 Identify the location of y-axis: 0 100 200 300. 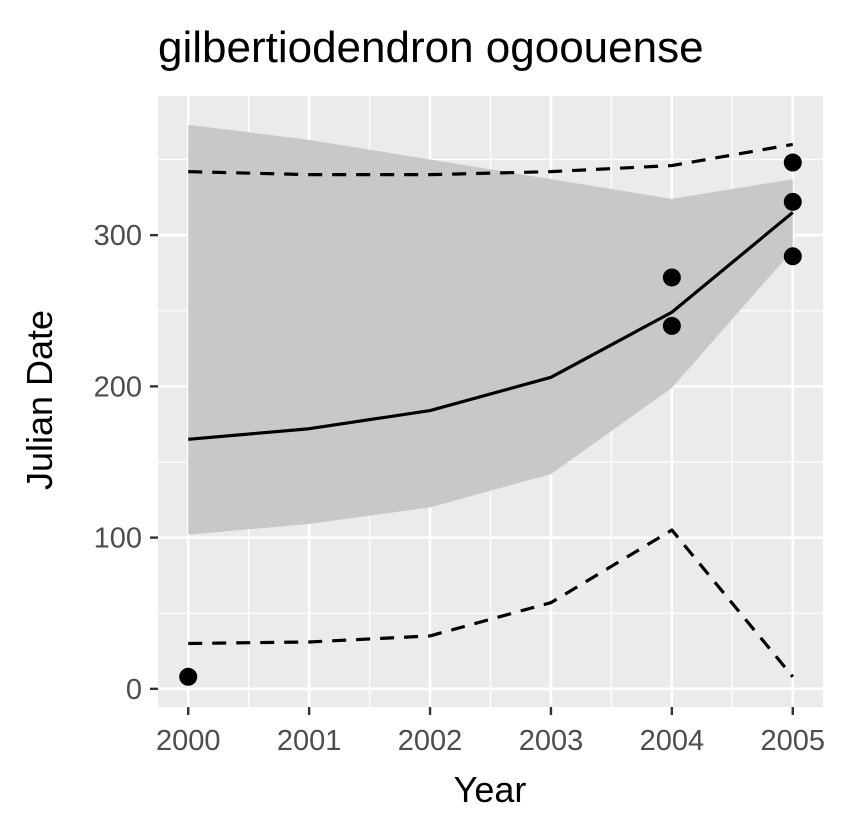
(126, 463).